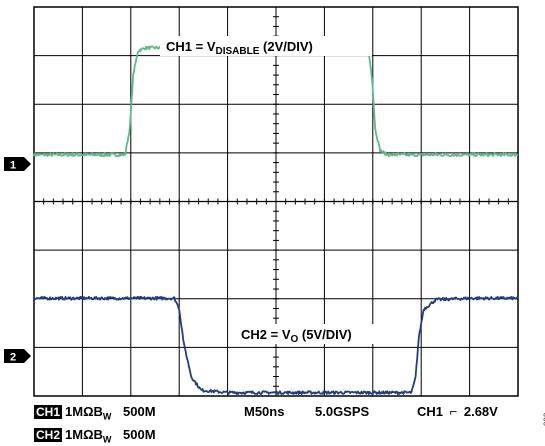 The image size is (545, 446). I want to click on ch1-settings: CH1 1MΩBW, so click(73, 413).